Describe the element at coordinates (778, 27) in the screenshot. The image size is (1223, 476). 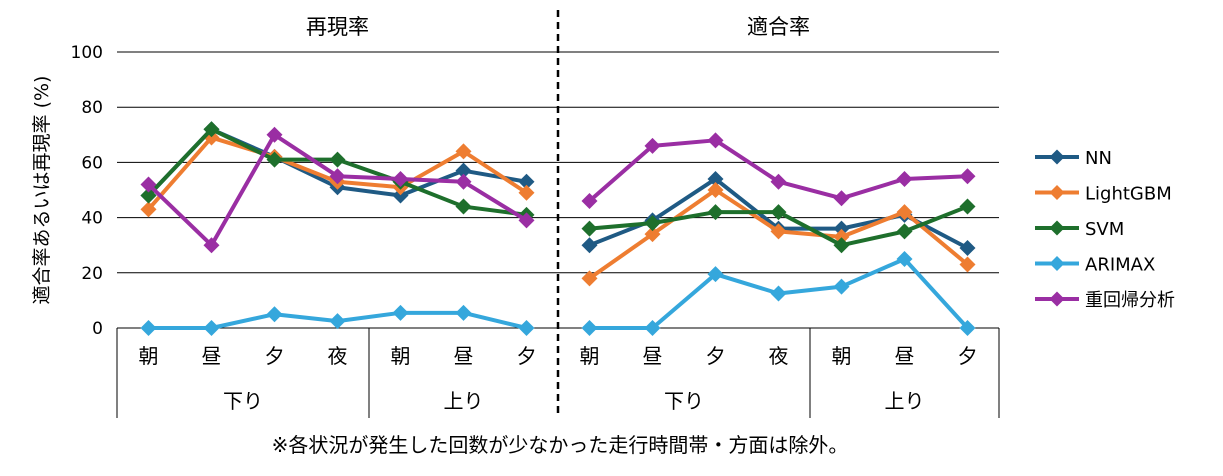
I see `panel-title: 適合率` at that location.